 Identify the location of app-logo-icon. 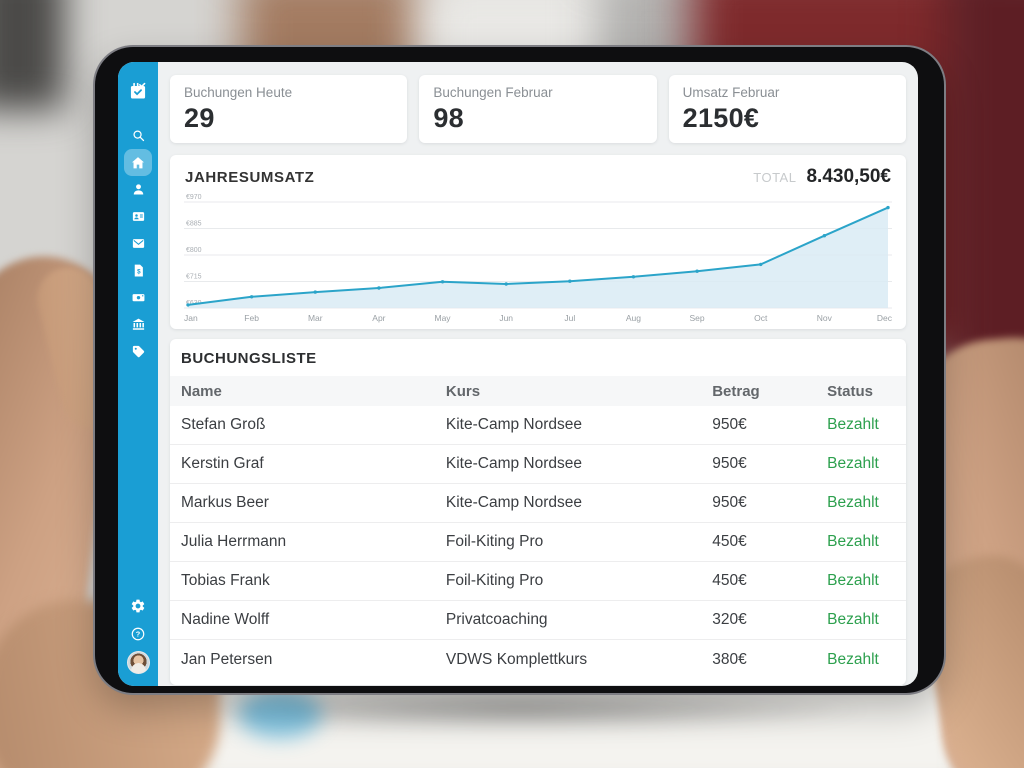
(138, 91).